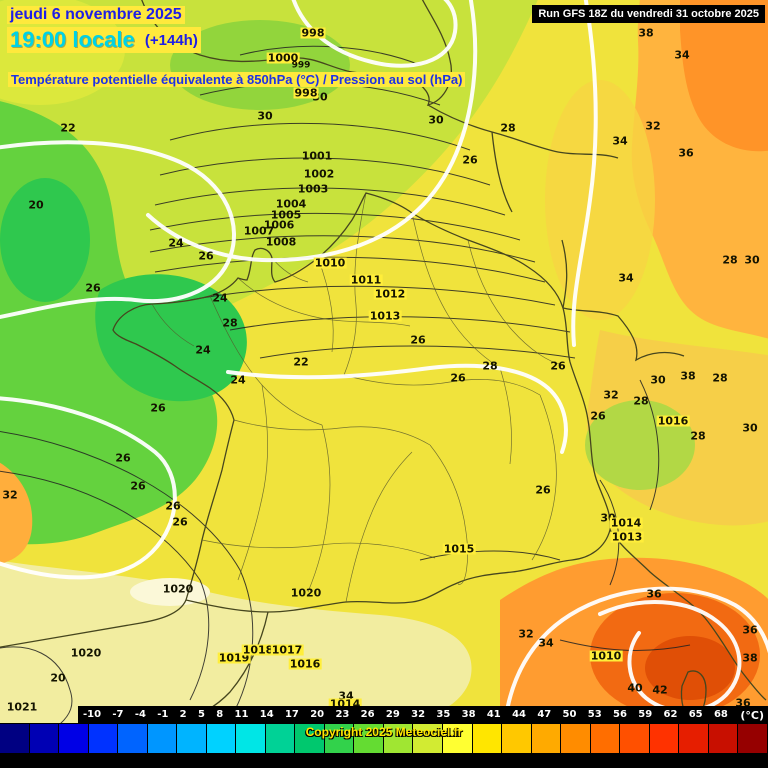  Describe the element at coordinates (519, 714) in the screenshot. I see `colorbar-tick: 44` at that location.